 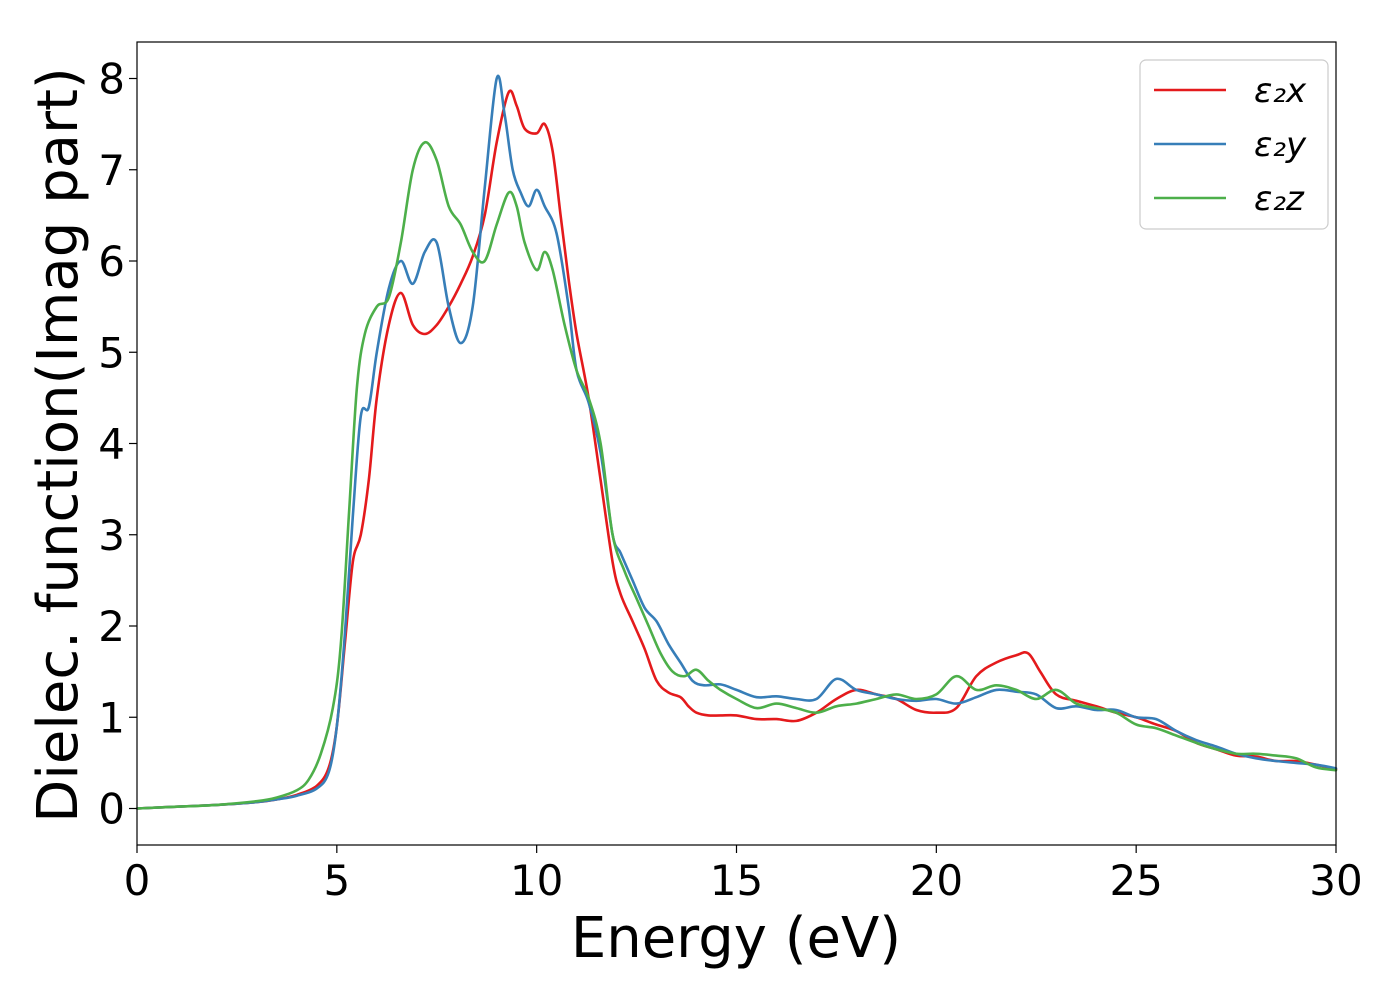 I want to click on y-axis-ticks: 0 1 2 3 4 5 6 7 8, so click(x=117, y=444).